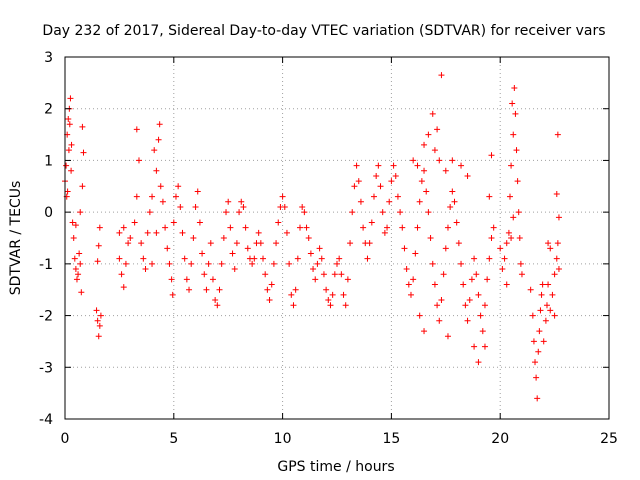 This screenshot has width=640, height=480. I want to click on y-tick-label: 0, so click(48, 213).